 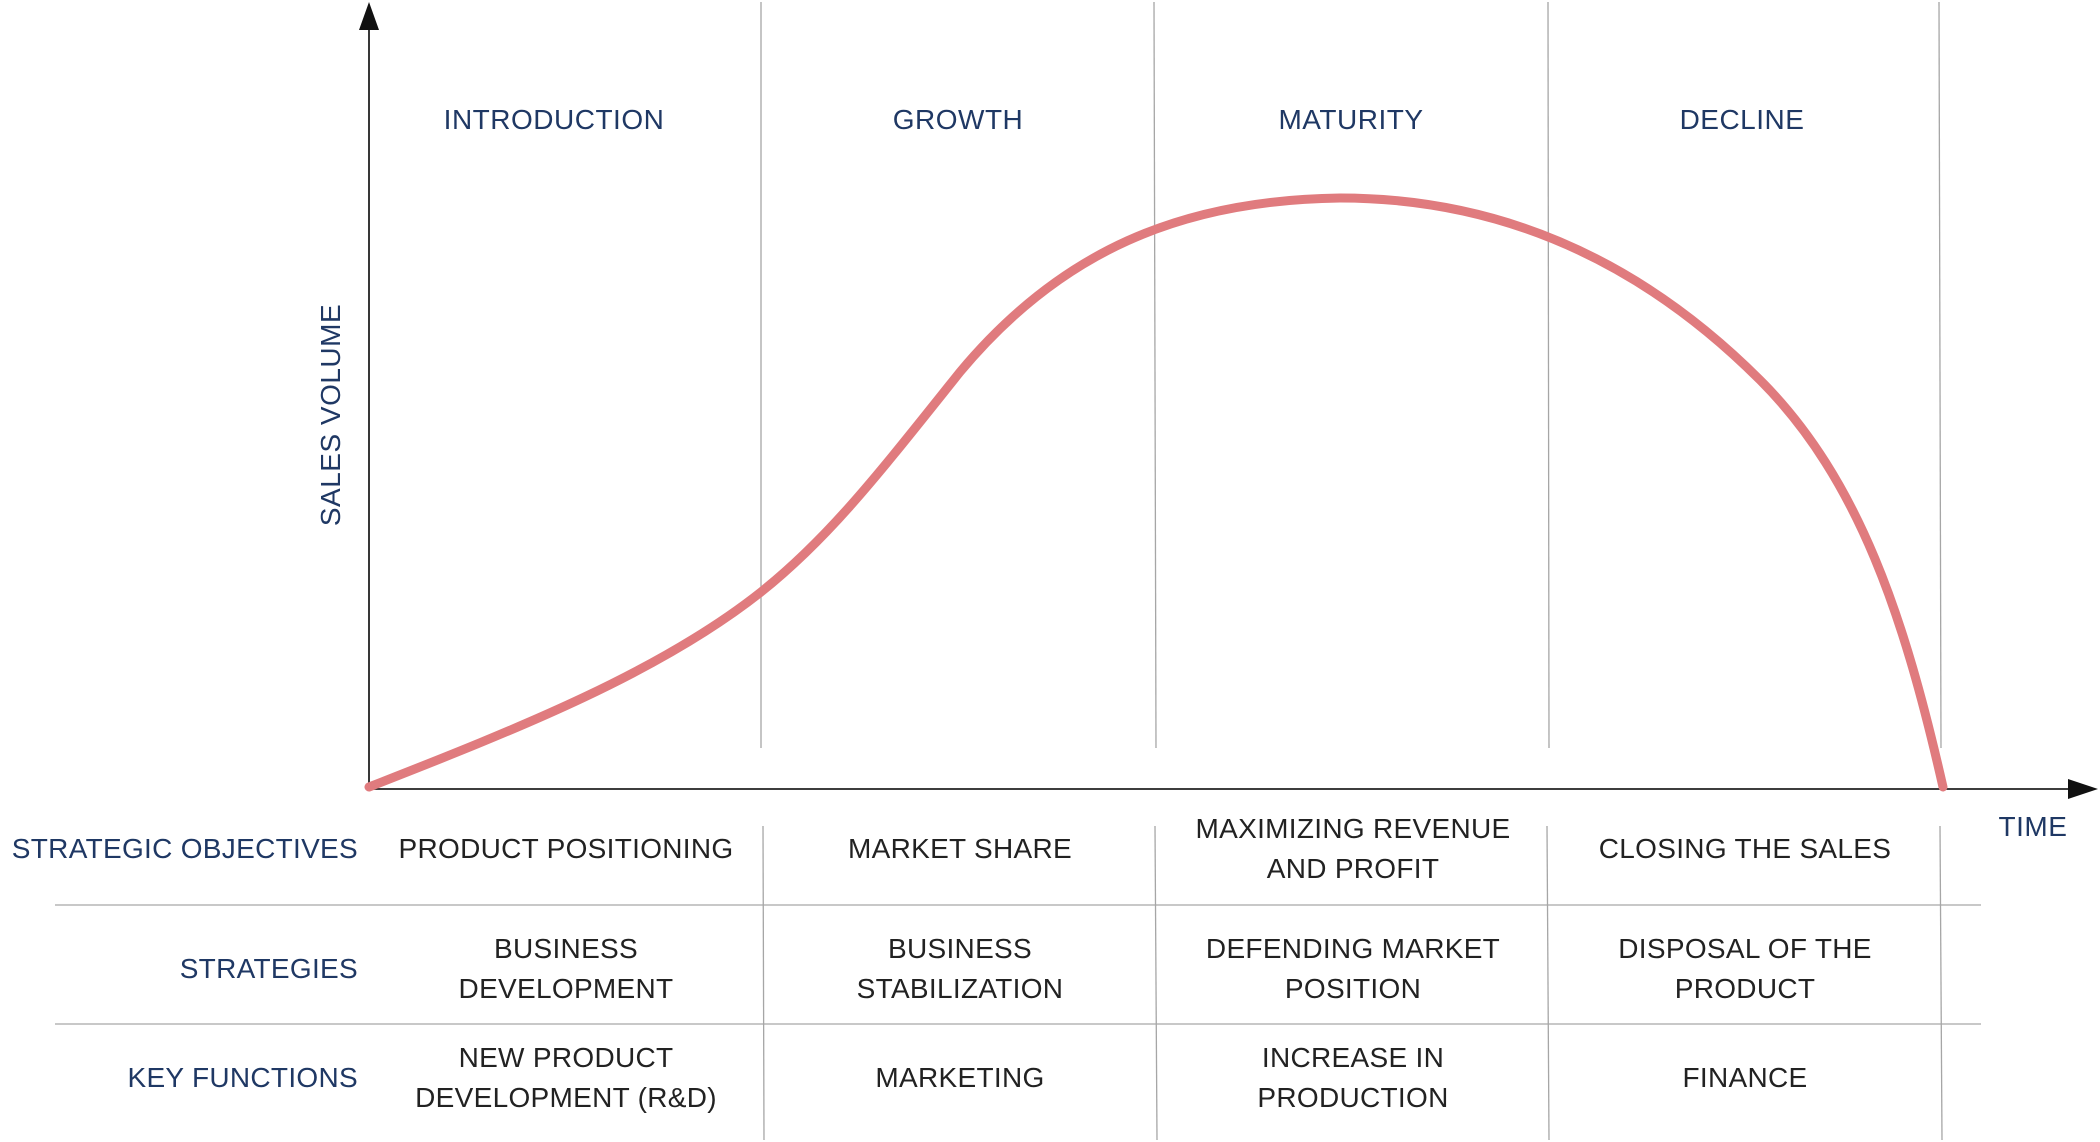 I want to click on stage-divider-decline, so click(x=1548, y=375).